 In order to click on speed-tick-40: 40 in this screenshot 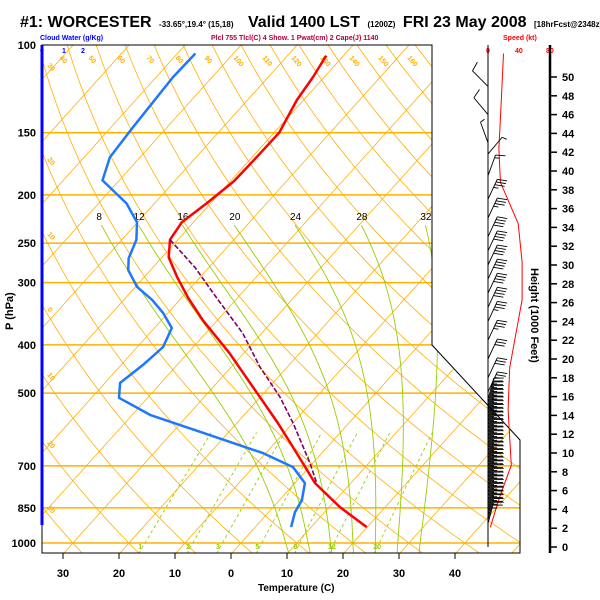, I will do `click(519, 51)`.